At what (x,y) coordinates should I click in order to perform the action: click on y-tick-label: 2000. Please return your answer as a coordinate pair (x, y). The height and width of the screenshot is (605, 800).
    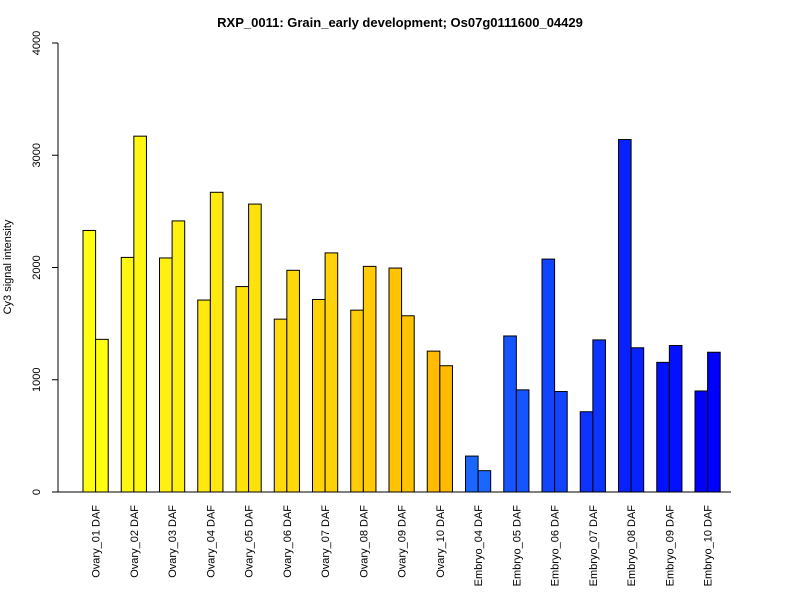
    Looking at the image, I should click on (37, 267).